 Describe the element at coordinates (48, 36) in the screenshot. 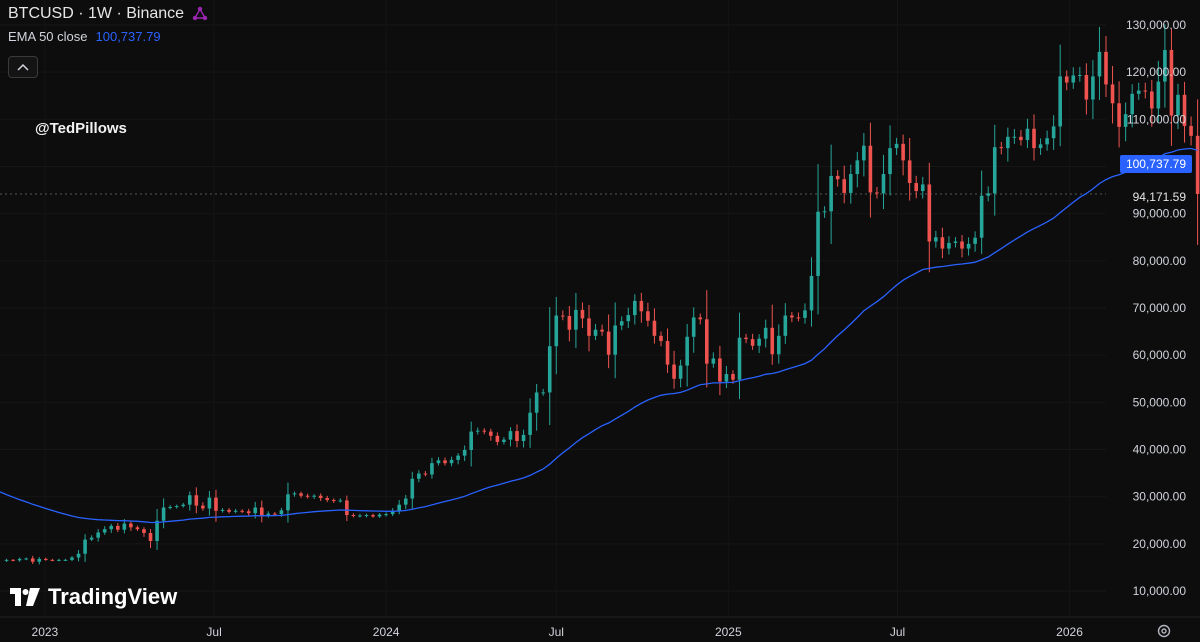

I see `indicator-label: EMA 50 close` at that location.